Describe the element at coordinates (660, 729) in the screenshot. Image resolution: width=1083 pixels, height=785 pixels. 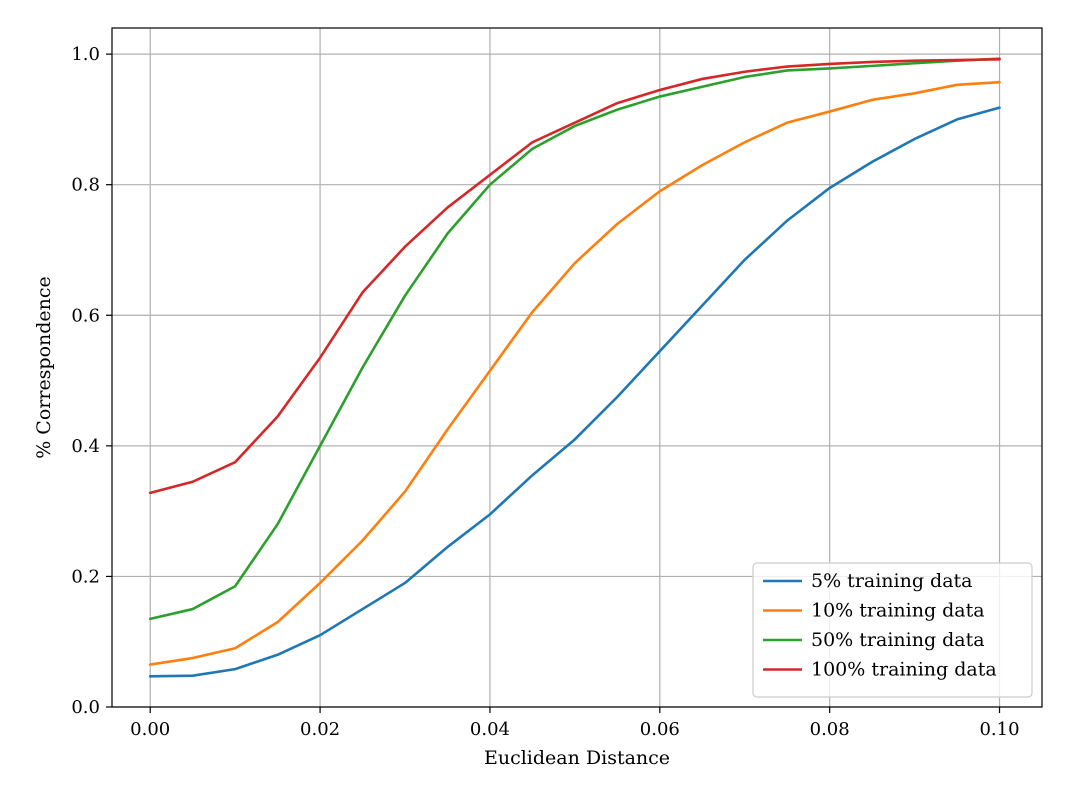
I see `x-tick-label: 0.06` at that location.